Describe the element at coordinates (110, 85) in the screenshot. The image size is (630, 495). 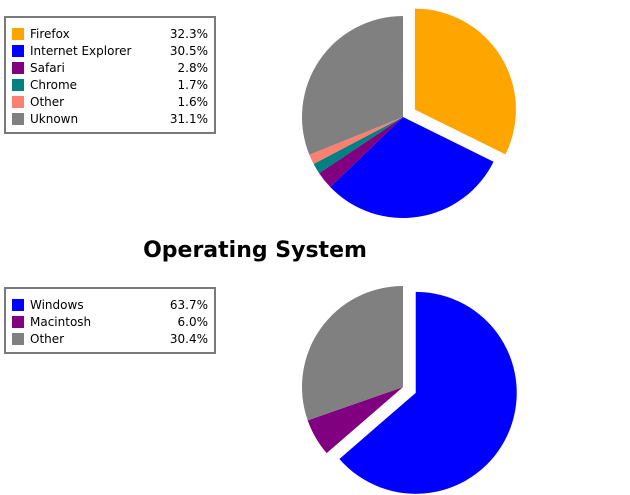
I see `legend-item: Chrome 1.7%` at that location.